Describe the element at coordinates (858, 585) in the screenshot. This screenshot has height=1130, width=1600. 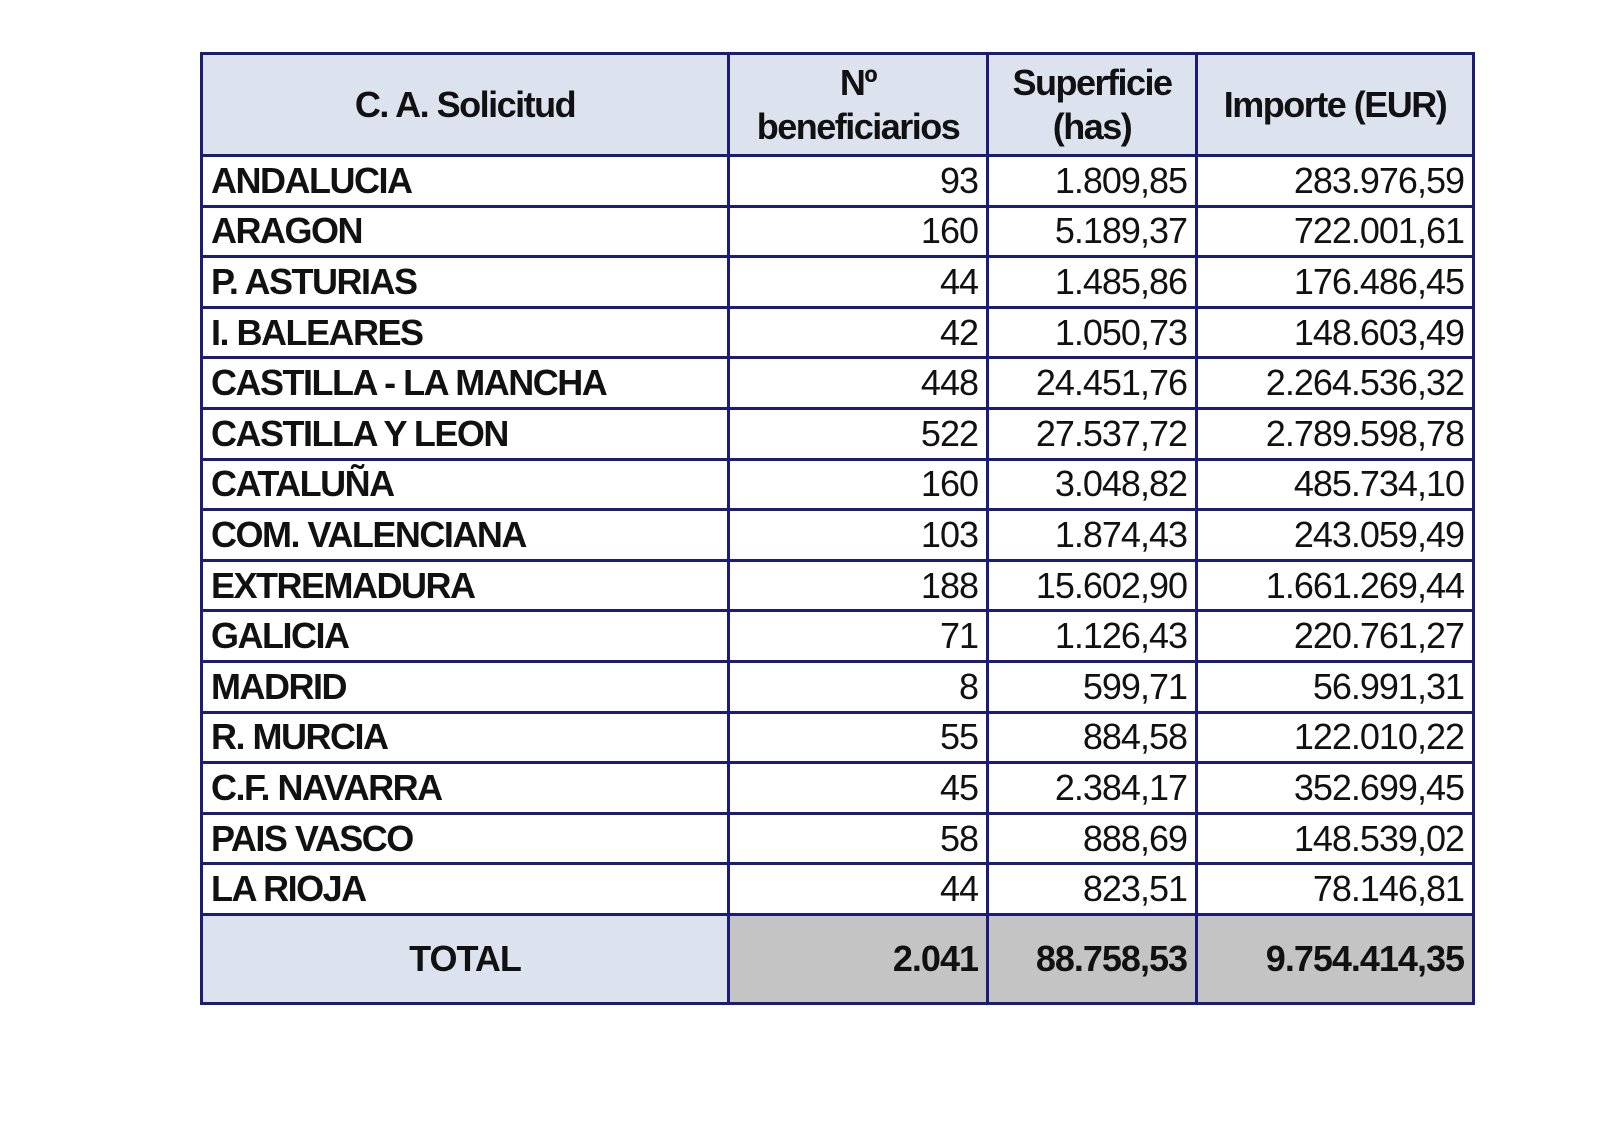
I see `cell-beneficiarios: 188` at that location.